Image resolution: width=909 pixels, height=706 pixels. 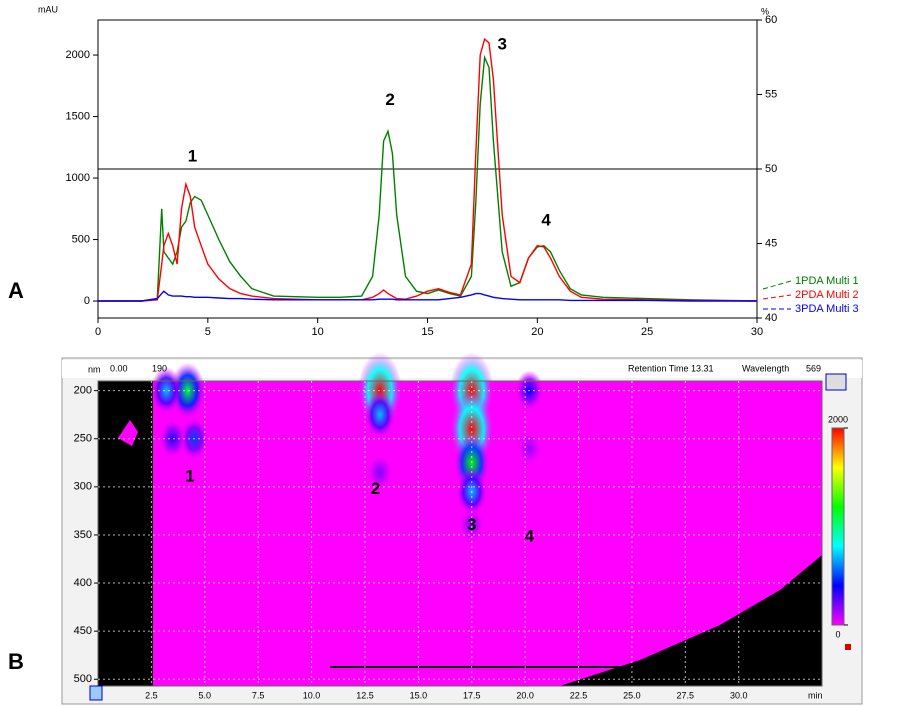 What do you see at coordinates (159, 368) in the screenshot?
I see `status-text: 190` at bounding box center [159, 368].